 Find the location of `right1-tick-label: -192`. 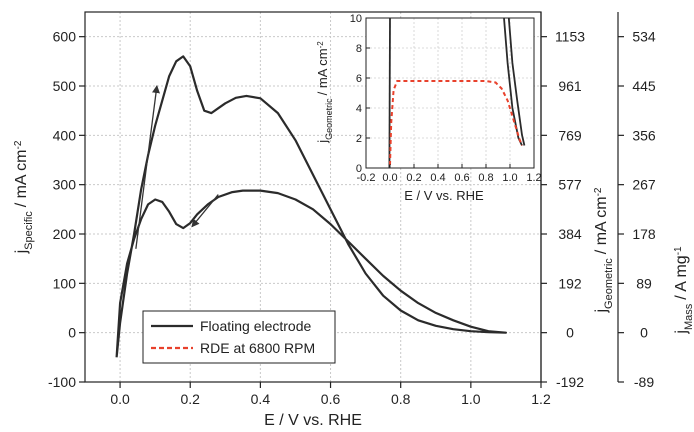

right1-tick-label: -192 is located at coordinates (570, 382).